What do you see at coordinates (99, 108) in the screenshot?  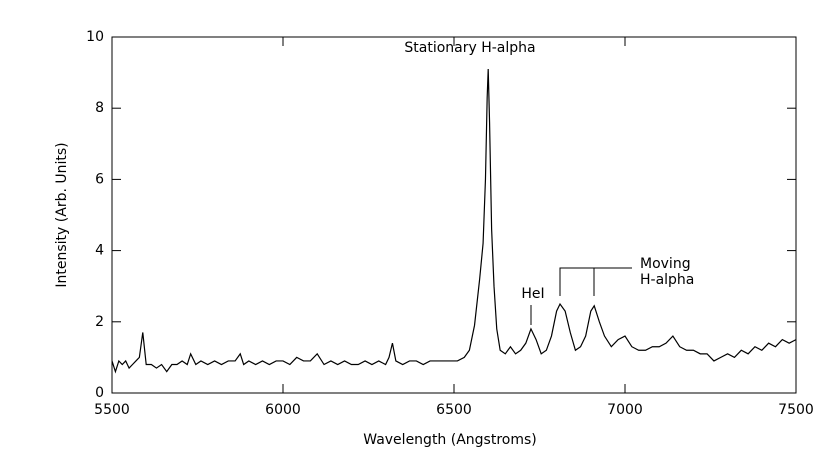 I see `y-tick-label: 8` at bounding box center [99, 108].